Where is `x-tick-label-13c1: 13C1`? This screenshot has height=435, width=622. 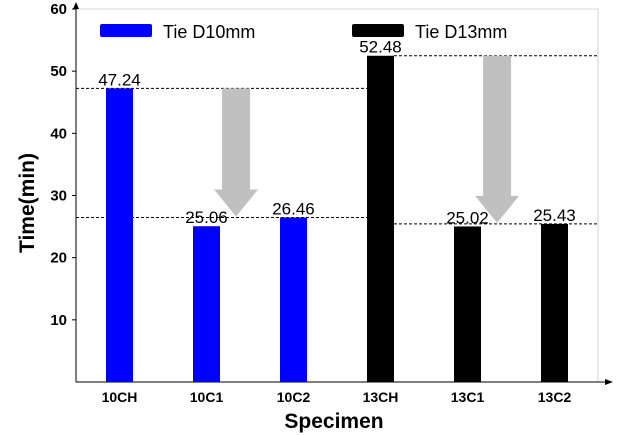
x-tick-label-13c1: 13C1 is located at coordinates (468, 397).